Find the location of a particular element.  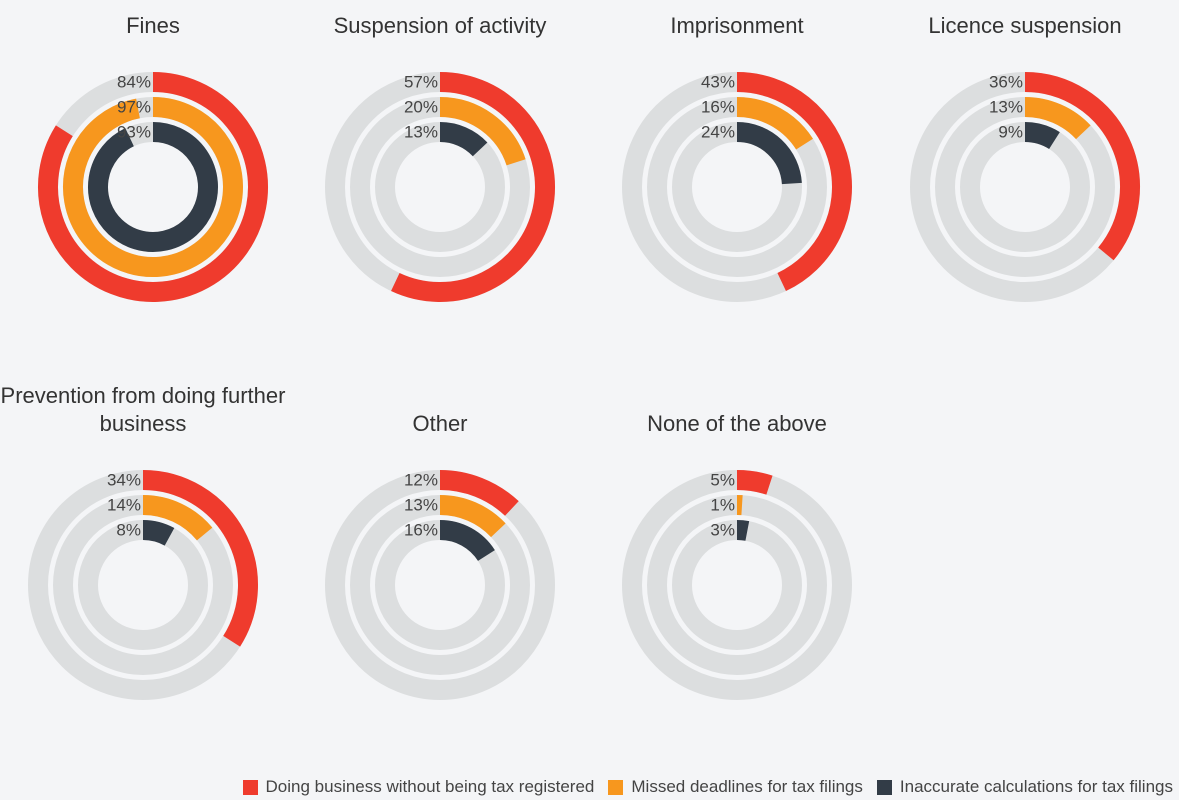

value-label: 43% is located at coordinates (718, 81).